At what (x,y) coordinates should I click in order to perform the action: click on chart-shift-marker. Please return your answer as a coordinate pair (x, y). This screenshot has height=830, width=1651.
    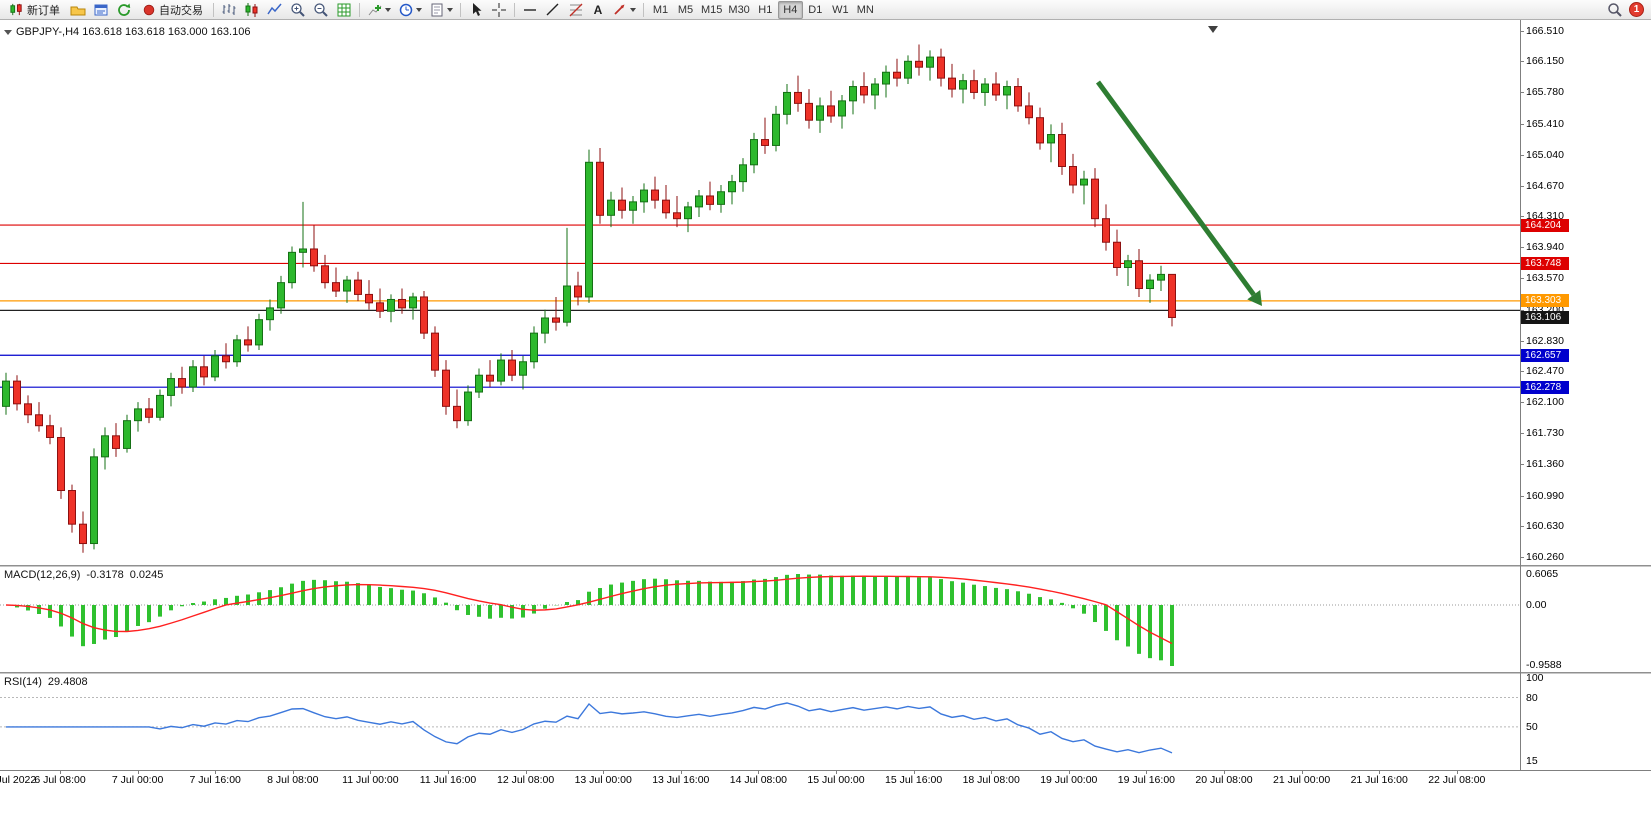
    Looking at the image, I should click on (1213, 29).